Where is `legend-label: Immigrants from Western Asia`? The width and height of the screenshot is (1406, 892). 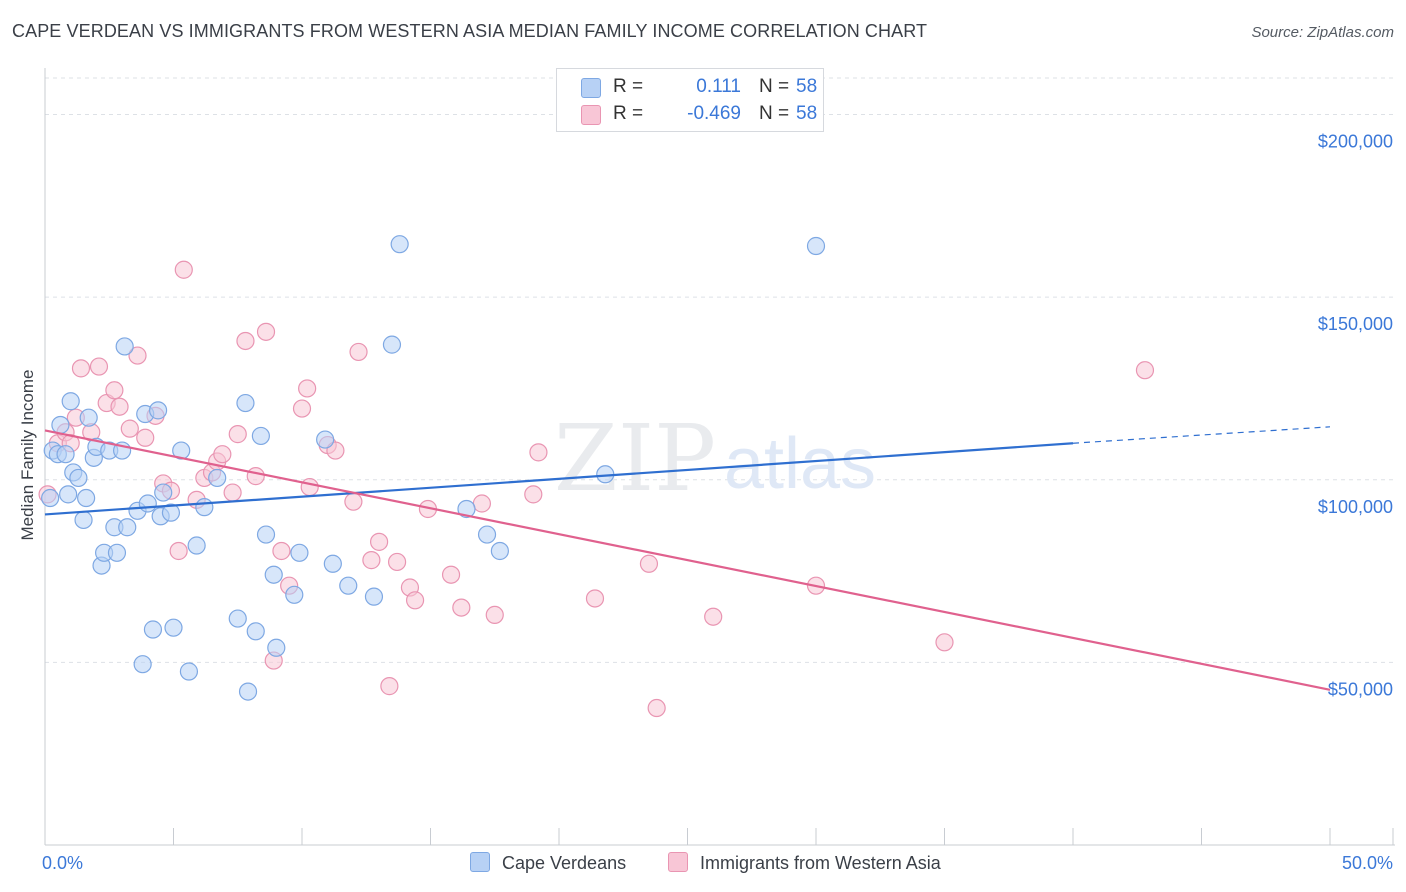
legend-label: Immigrants from Western Asia is located at coordinates (820, 863).